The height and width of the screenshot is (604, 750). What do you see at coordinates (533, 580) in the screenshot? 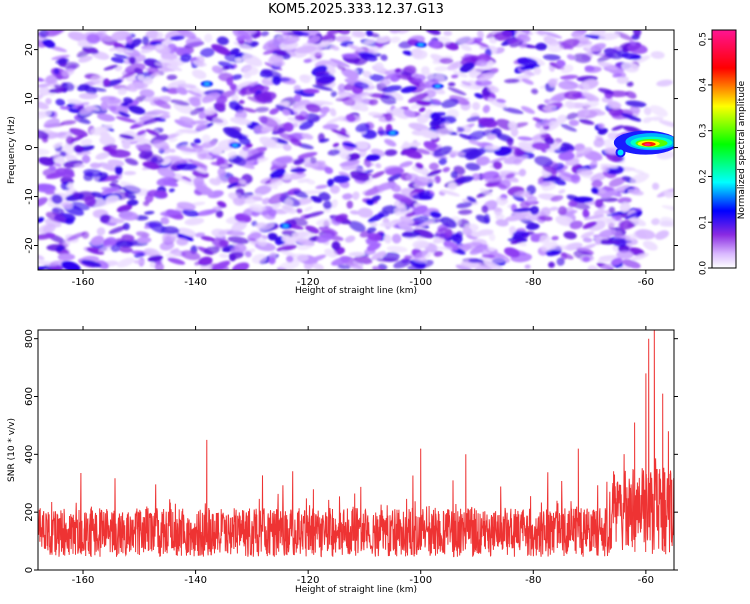
I see `snr-x-tick-label: -80` at bounding box center [533, 580].